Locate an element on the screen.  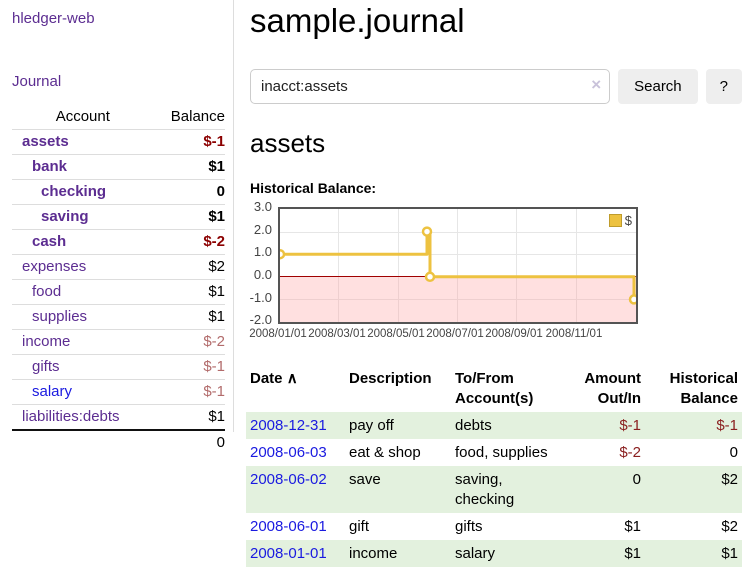
account-balance: $2 is located at coordinates (189, 267).